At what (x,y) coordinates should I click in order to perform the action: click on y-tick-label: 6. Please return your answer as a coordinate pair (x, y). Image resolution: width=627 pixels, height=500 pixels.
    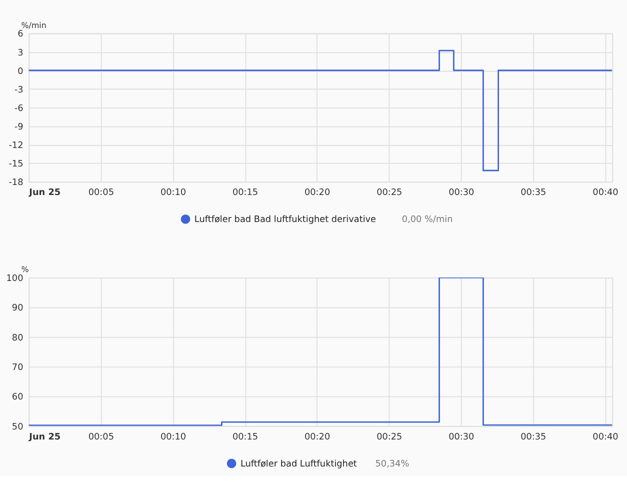
    Looking at the image, I should click on (21, 35).